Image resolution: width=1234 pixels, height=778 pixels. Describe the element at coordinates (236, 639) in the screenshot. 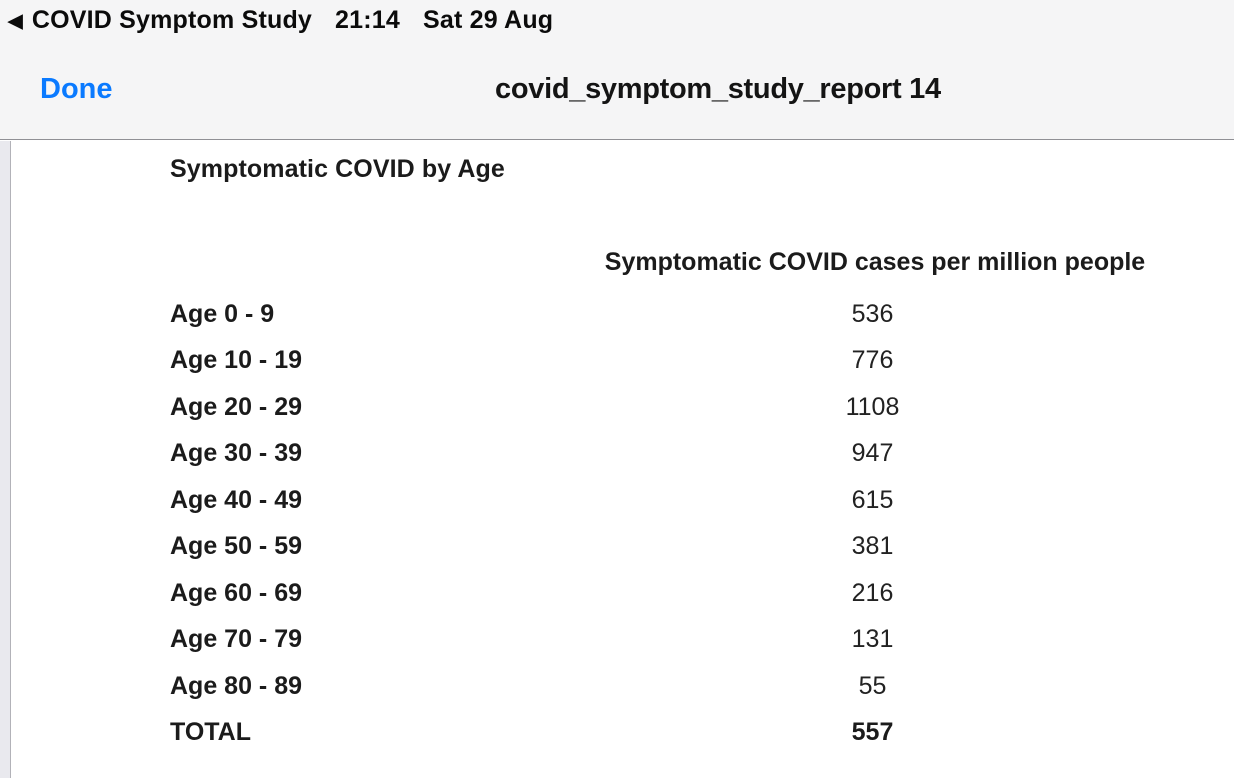

I see `row-label: Age 70 - 79` at that location.